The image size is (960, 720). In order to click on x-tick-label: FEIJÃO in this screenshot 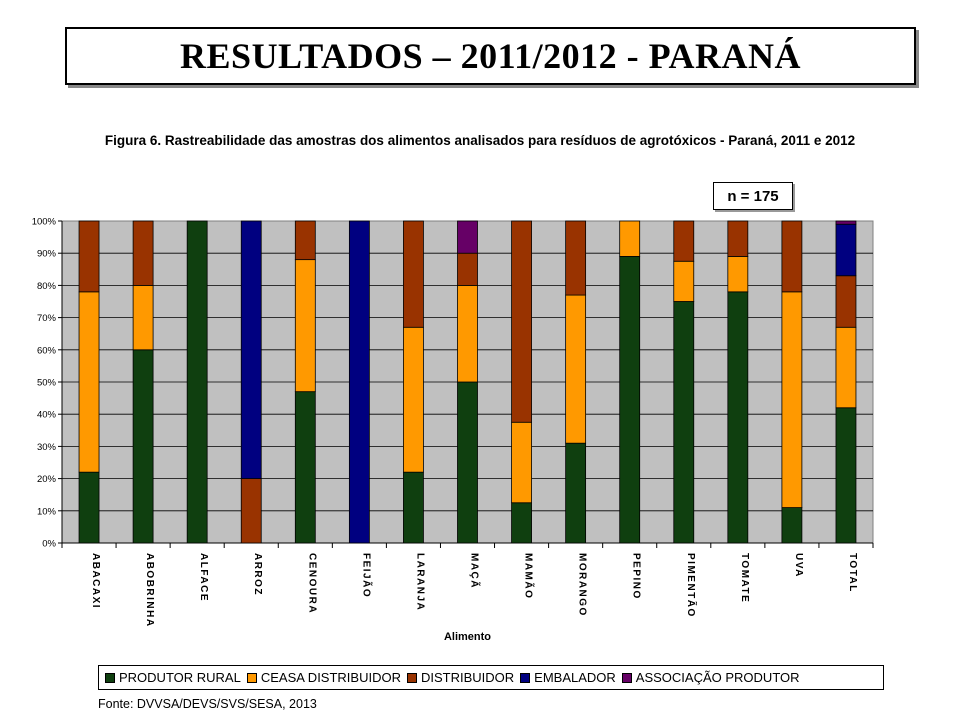, I will do `click(366, 575)`.